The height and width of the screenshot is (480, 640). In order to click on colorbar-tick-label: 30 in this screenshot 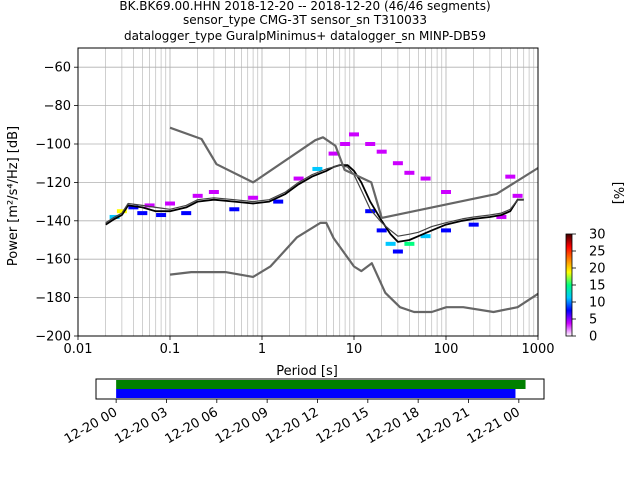, I will do `click(597, 235)`.